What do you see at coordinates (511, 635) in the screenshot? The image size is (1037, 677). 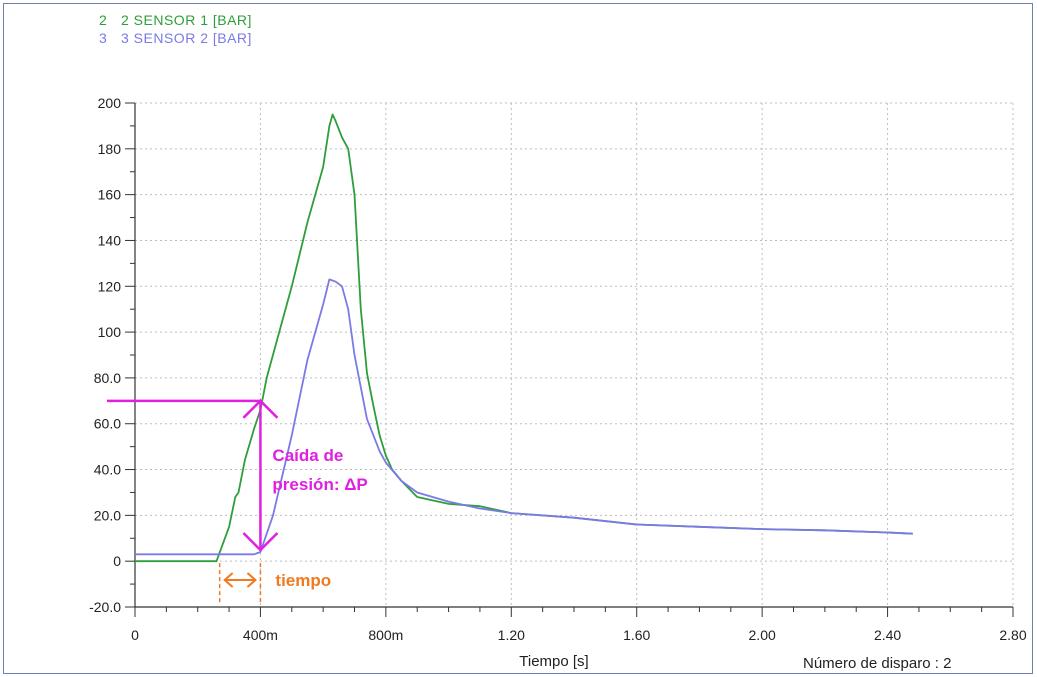 I see `x-tick-label: 1.20` at bounding box center [511, 635].